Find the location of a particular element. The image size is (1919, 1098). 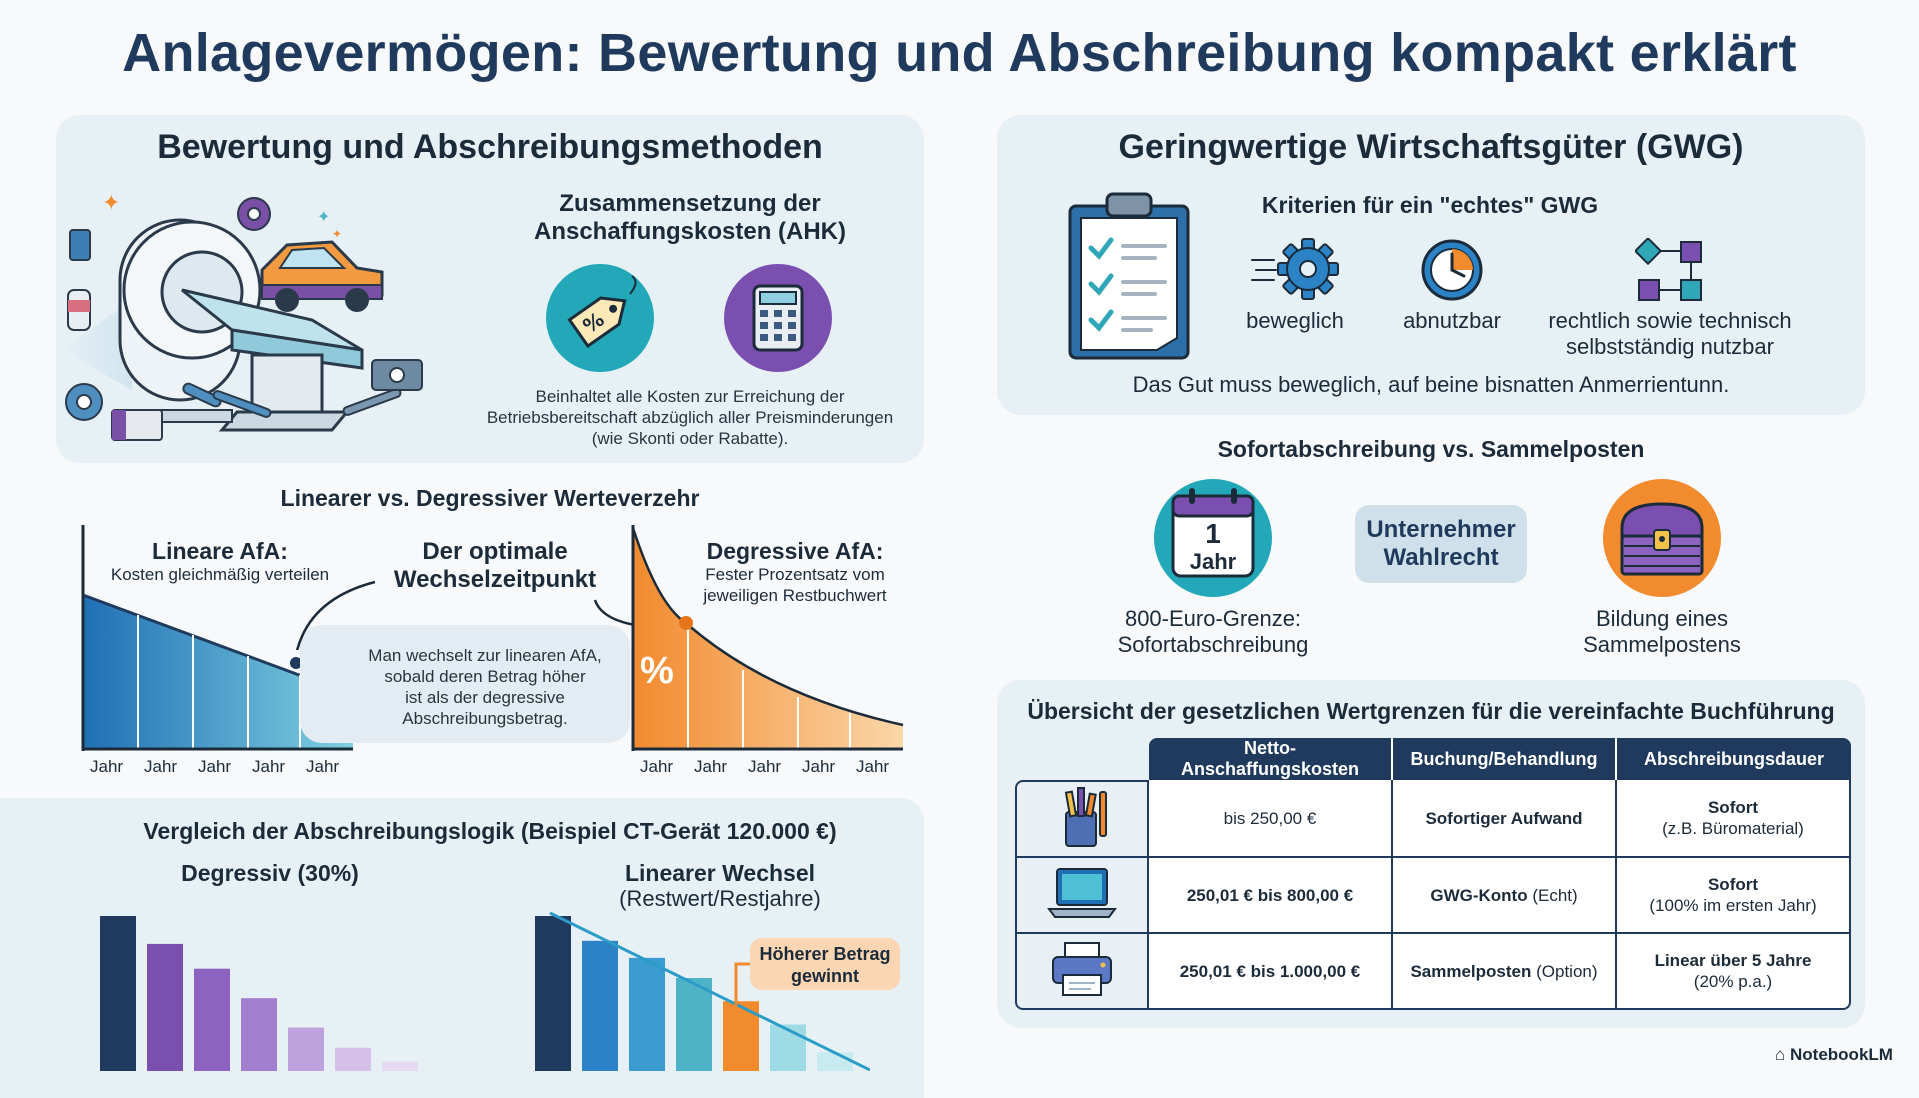

linear-switch-comparison-bars is located at coordinates (694, 993).